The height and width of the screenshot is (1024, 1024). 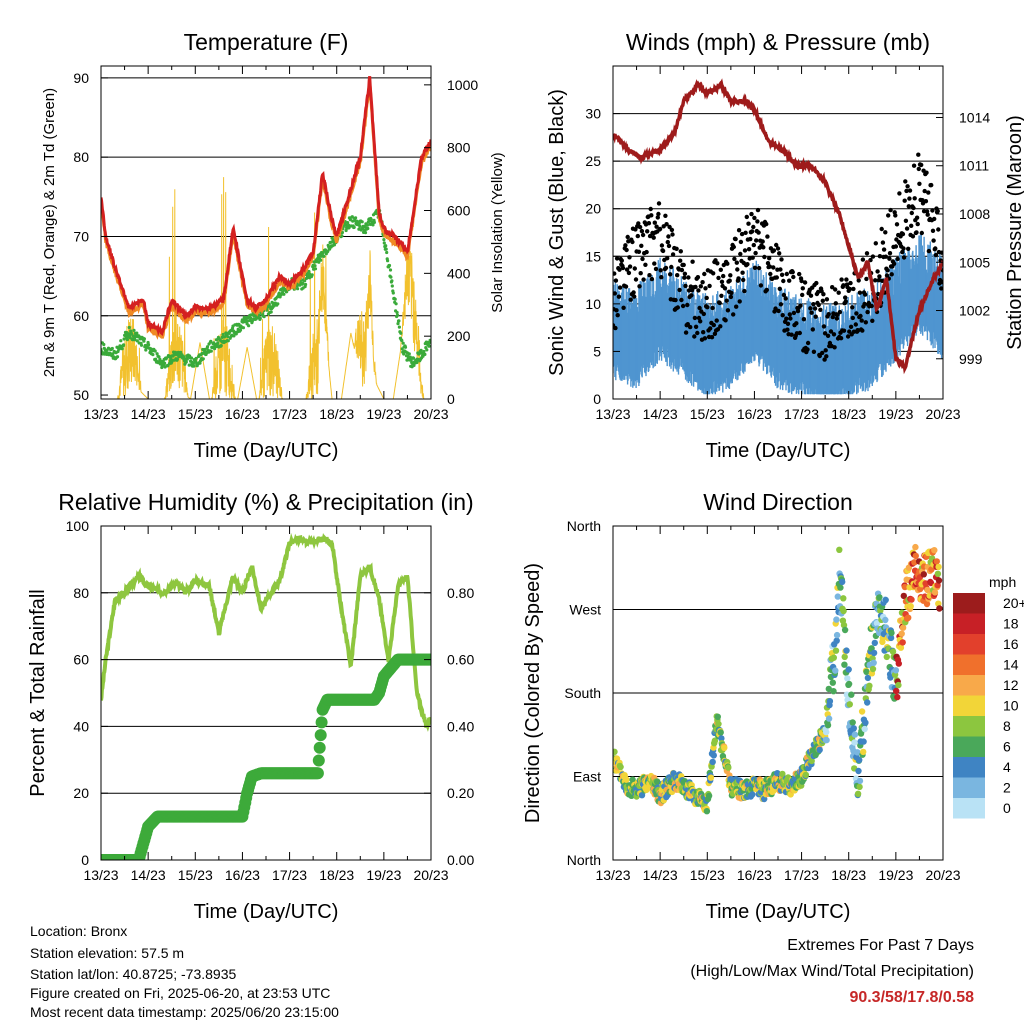 I want to click on legend-label: 18, so click(x=1011, y=624).